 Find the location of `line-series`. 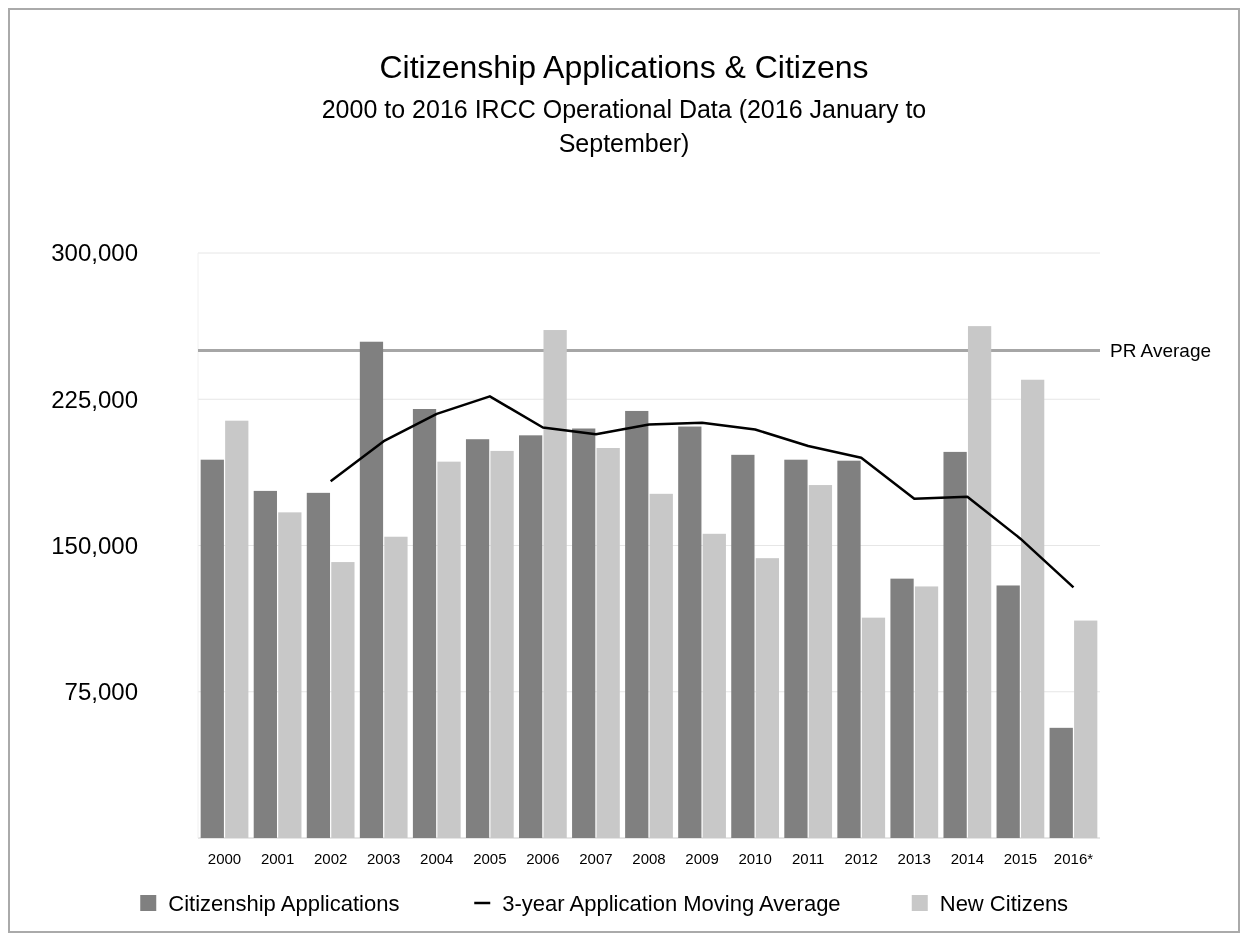

line-series is located at coordinates (702, 492).